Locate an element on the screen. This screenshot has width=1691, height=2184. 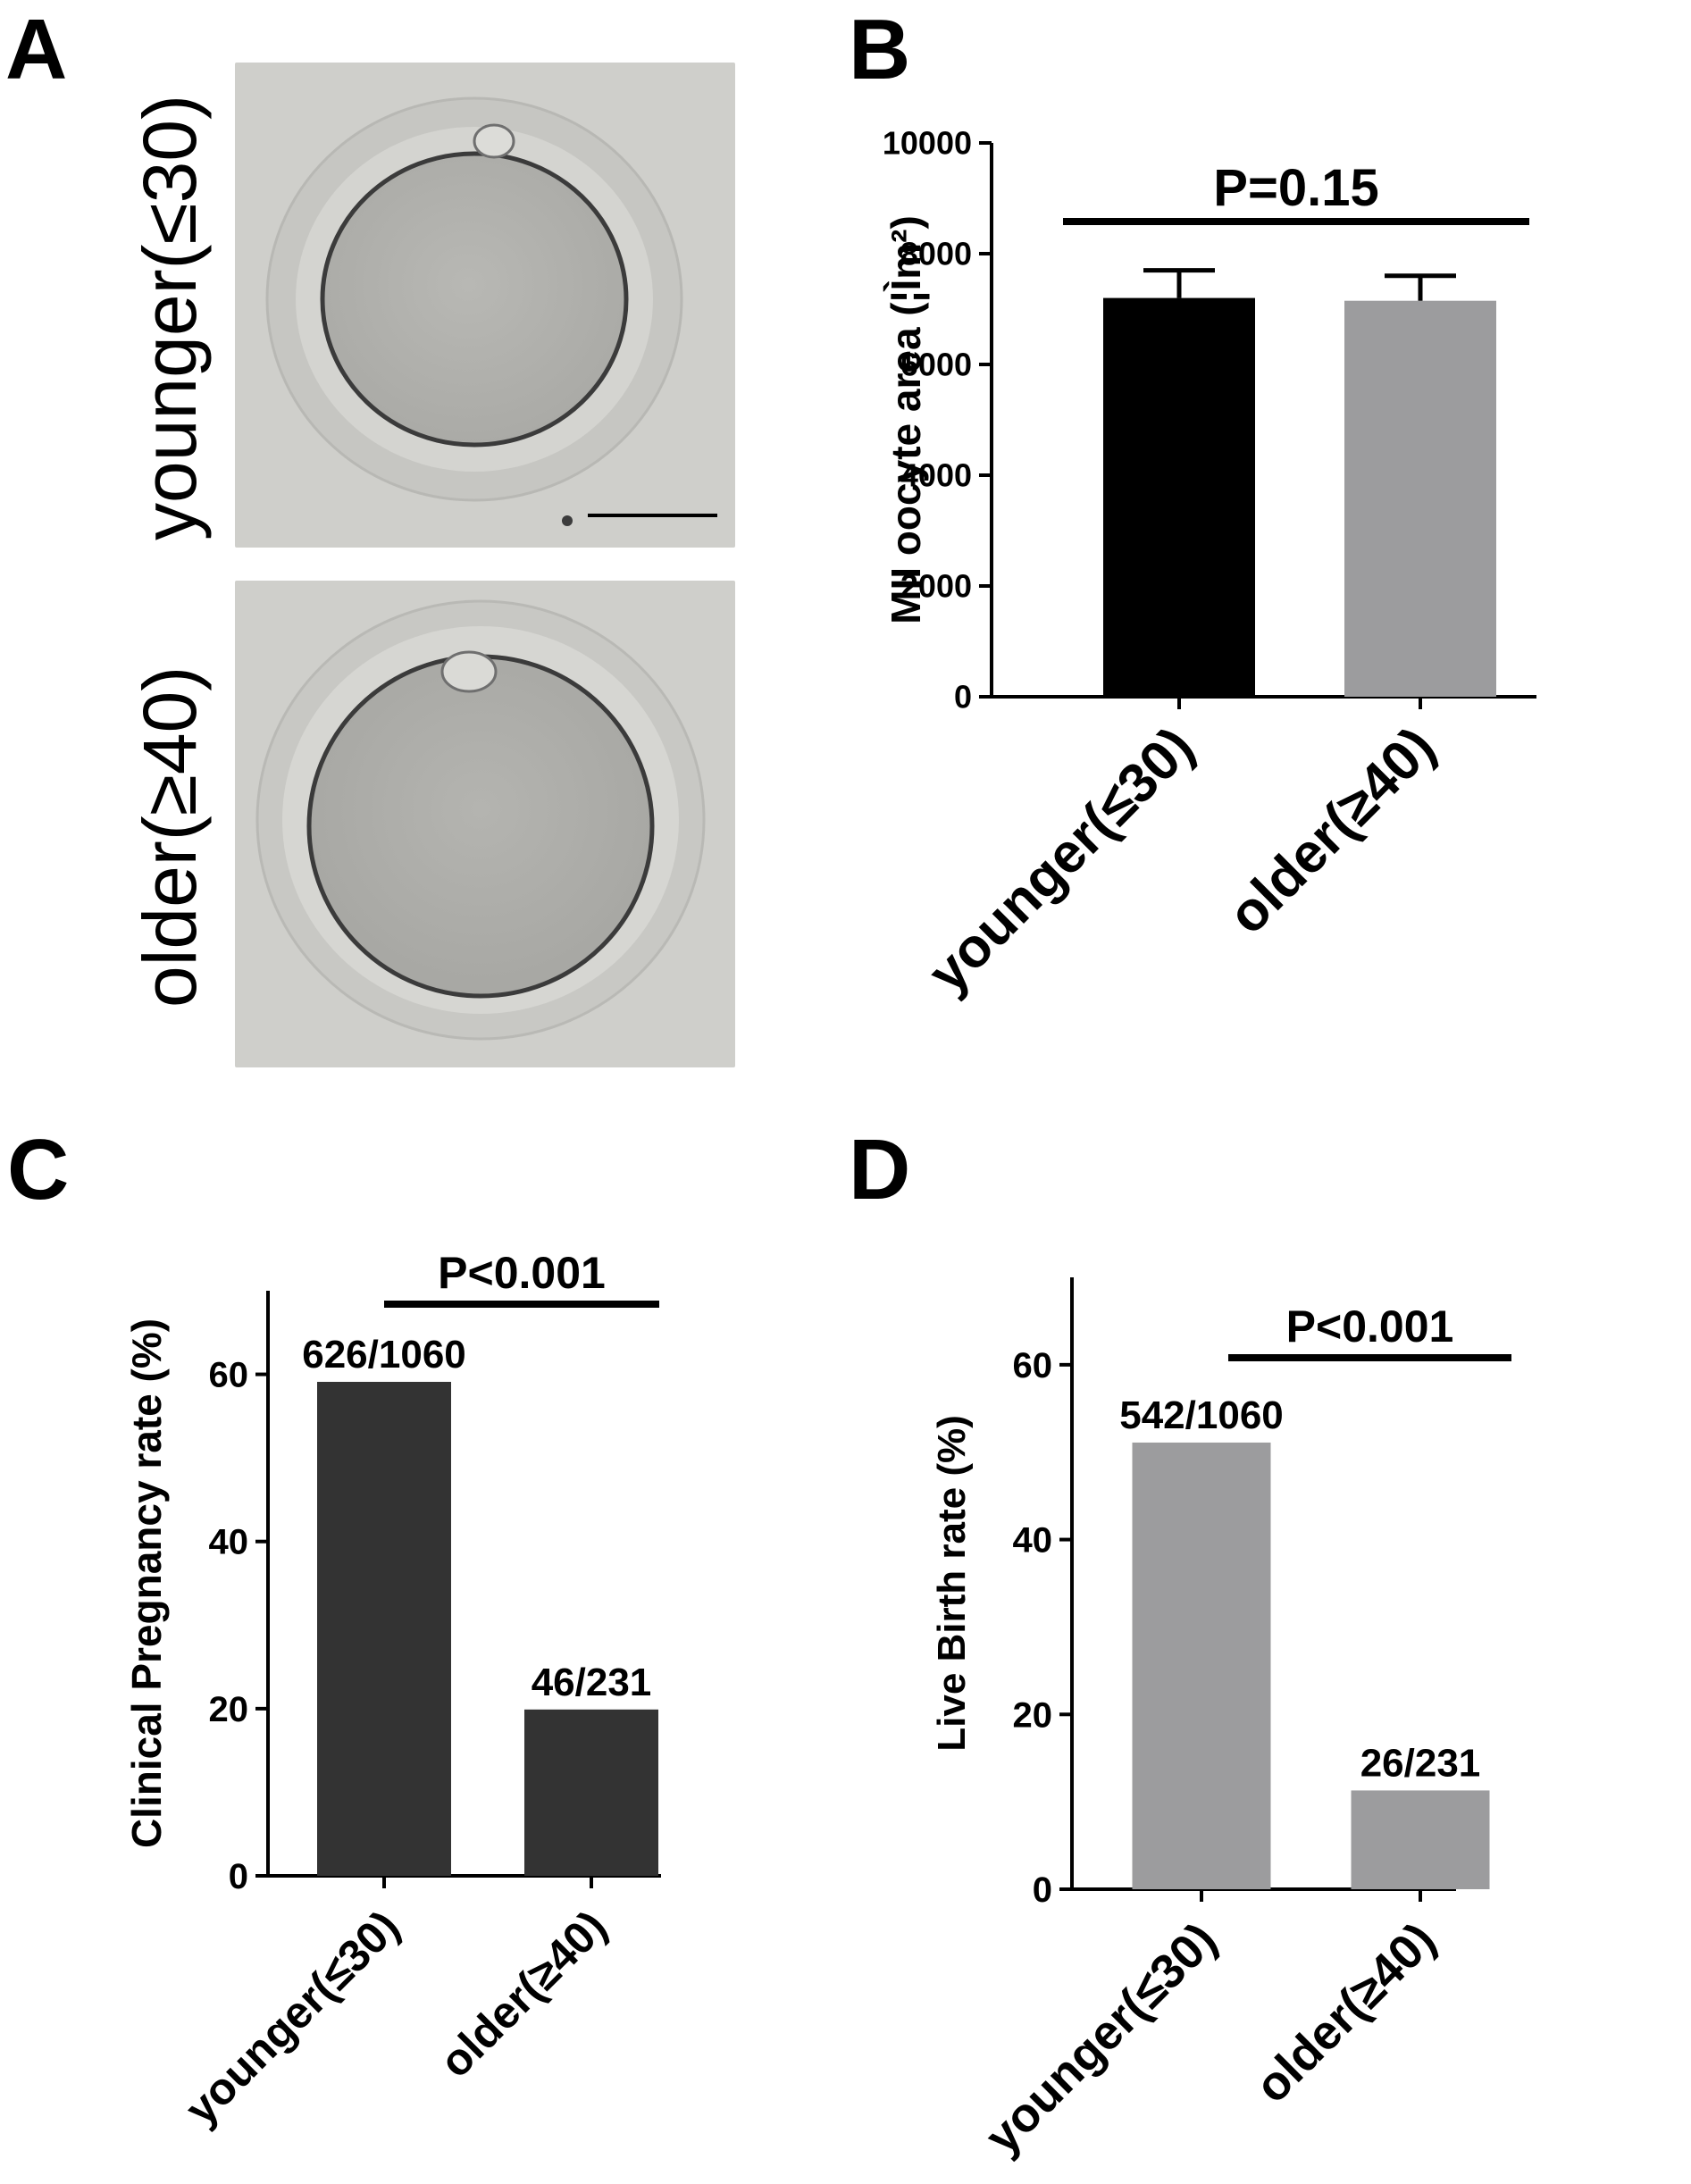
y-tick-label: 10000 is located at coordinates (927, 143).